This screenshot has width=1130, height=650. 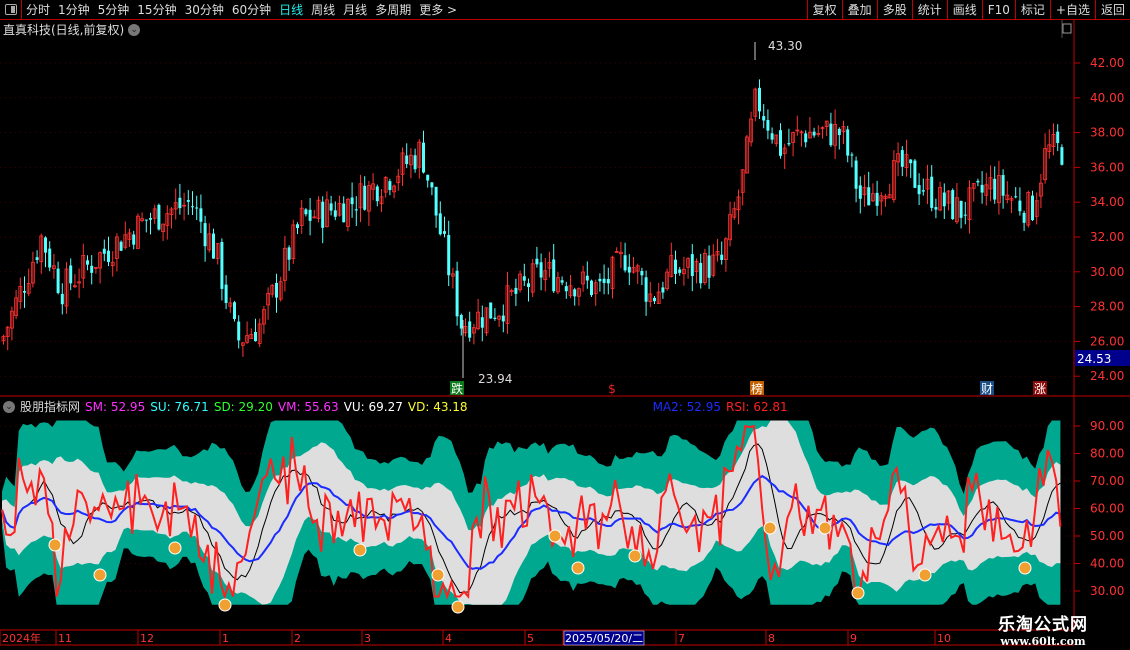 I want to click on indicator-value-4: VU: 69.27, so click(x=373, y=406).